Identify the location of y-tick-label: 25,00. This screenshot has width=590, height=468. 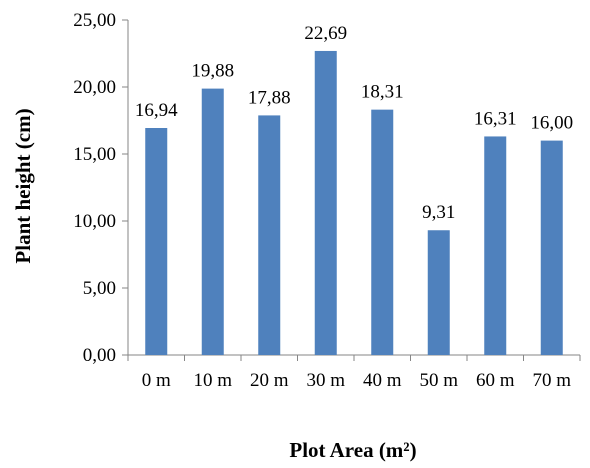
(94, 20).